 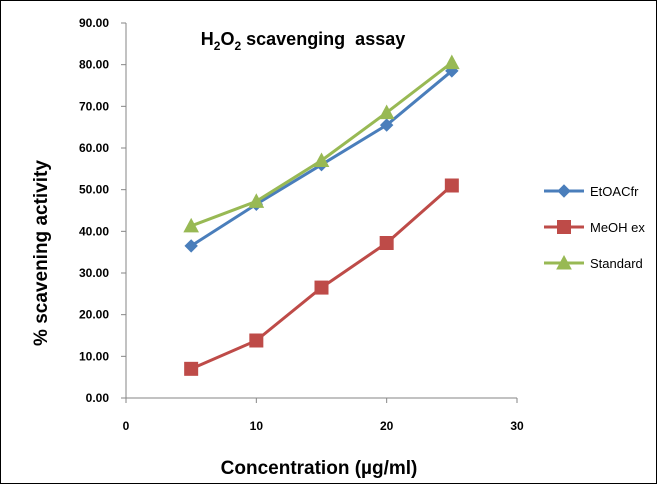 I want to click on legend-item-etoacfr: EtOACfr, so click(x=591, y=191).